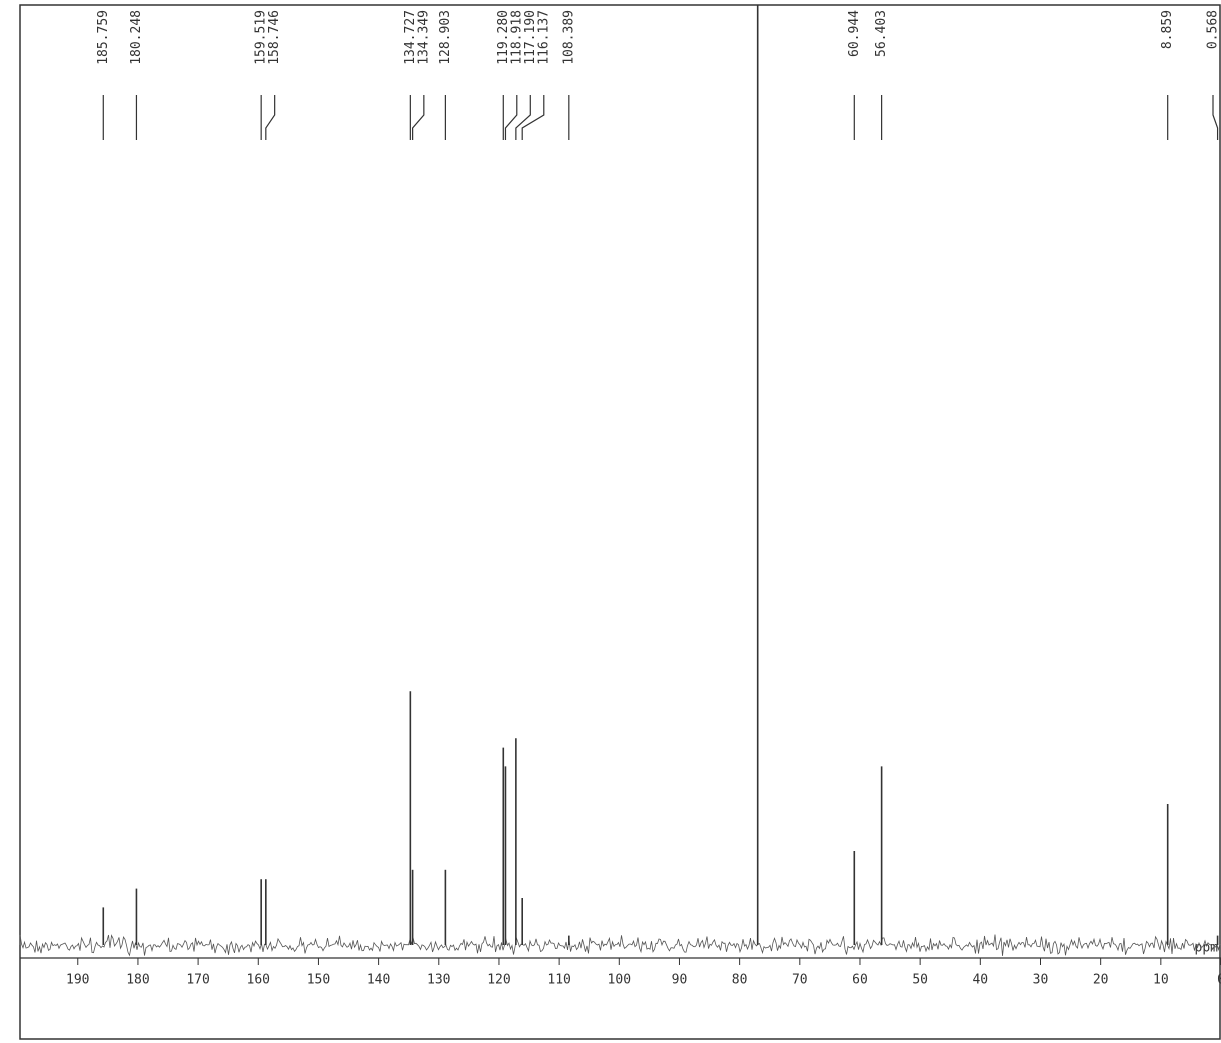 This screenshot has height=1043, width=1221. What do you see at coordinates (516, 37) in the screenshot?
I see `peak-label: 118.918` at bounding box center [516, 37].